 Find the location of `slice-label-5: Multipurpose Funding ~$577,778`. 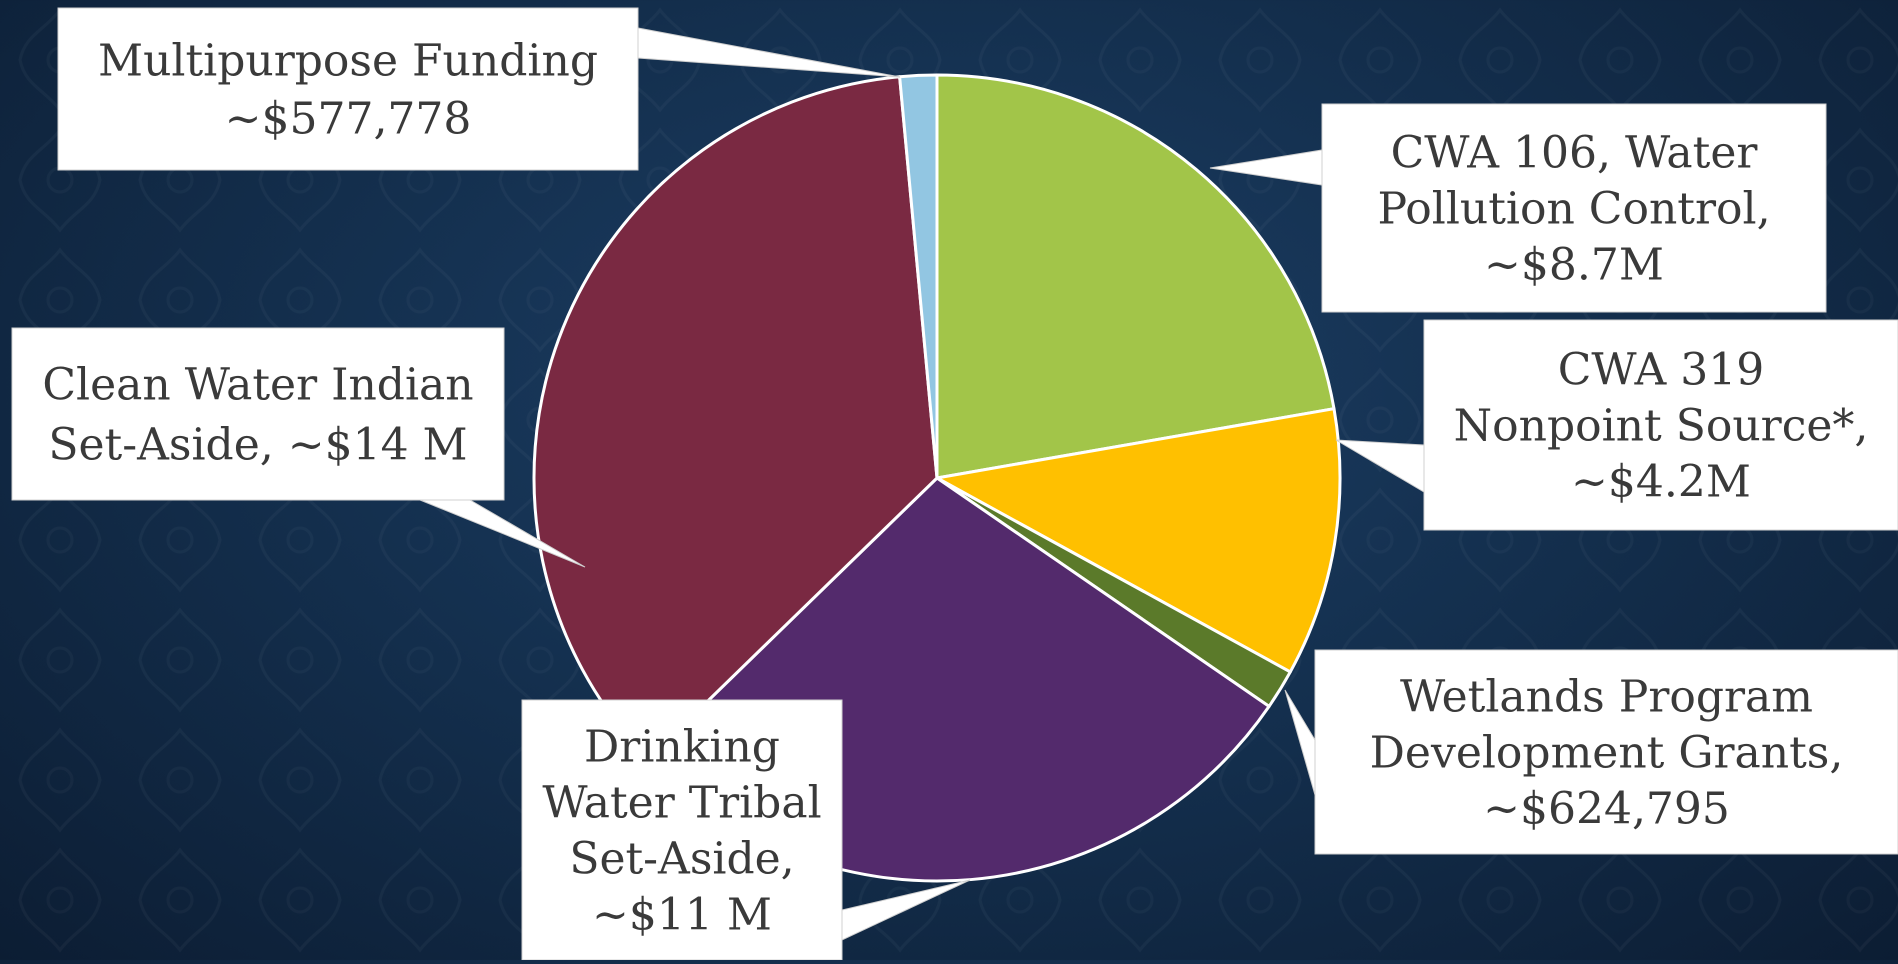

slice-label-5: Multipurpose Funding ~$577,778 is located at coordinates (348, 89).